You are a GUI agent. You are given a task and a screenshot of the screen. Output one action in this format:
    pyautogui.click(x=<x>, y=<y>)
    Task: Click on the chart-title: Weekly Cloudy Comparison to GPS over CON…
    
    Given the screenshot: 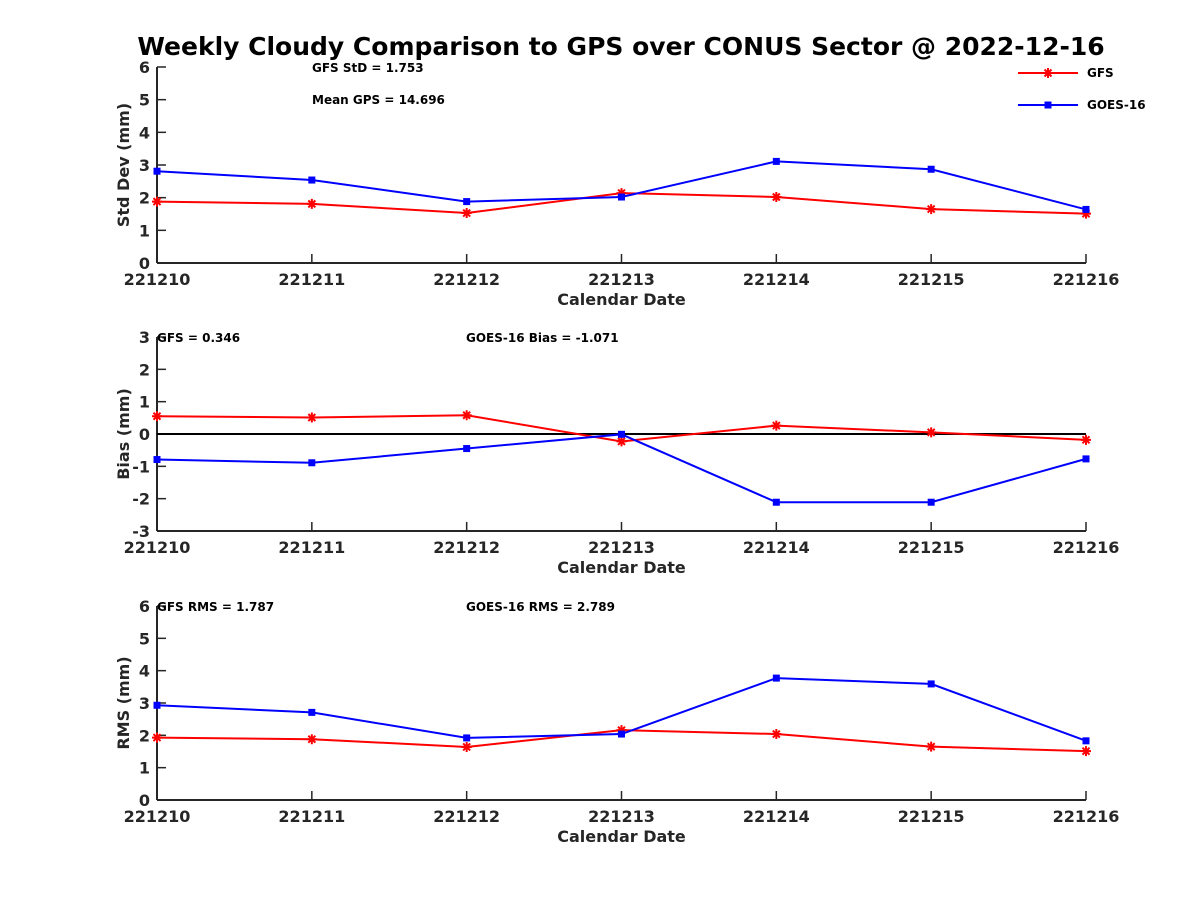 What is the action you would take?
    pyautogui.click(x=620, y=46)
    